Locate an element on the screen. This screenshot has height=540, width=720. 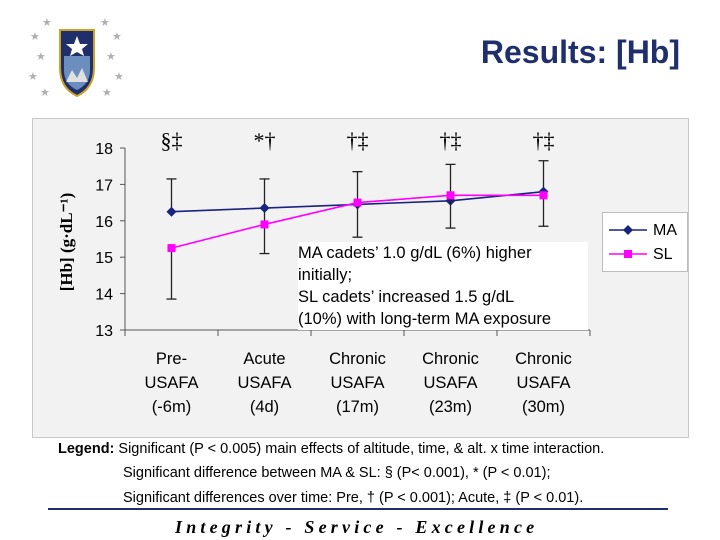
y-tick-label: 13 is located at coordinates (104, 331).